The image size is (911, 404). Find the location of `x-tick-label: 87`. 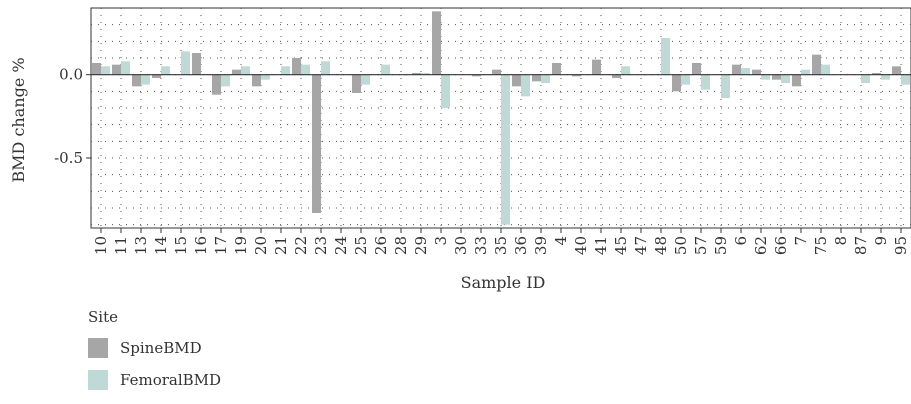

x-tick-label: 87 is located at coordinates (861, 245).